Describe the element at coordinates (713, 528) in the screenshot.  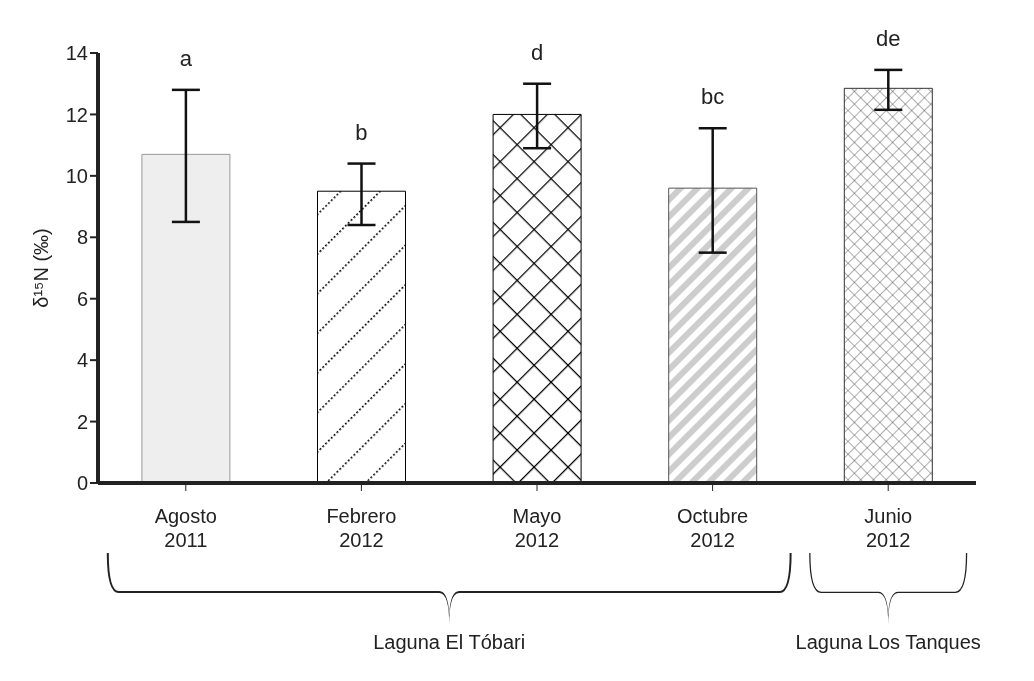
I see `x-tick-label: Octubre 2012` at that location.